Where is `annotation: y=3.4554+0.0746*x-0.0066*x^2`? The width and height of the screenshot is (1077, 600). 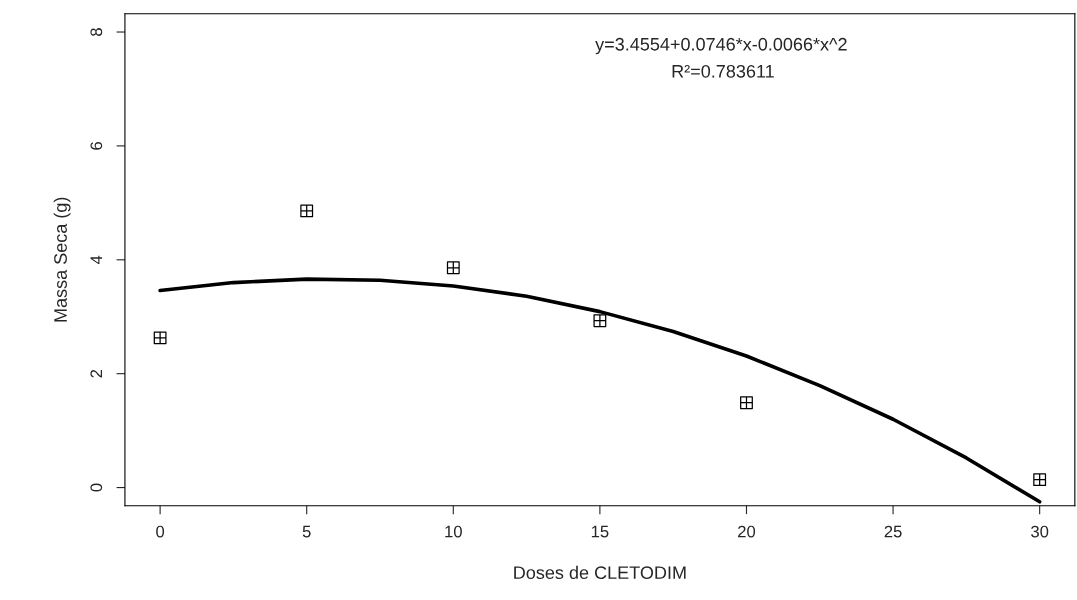
annotation: y=3.4554+0.0746*x-0.0066*x^2 is located at coordinates (721, 46).